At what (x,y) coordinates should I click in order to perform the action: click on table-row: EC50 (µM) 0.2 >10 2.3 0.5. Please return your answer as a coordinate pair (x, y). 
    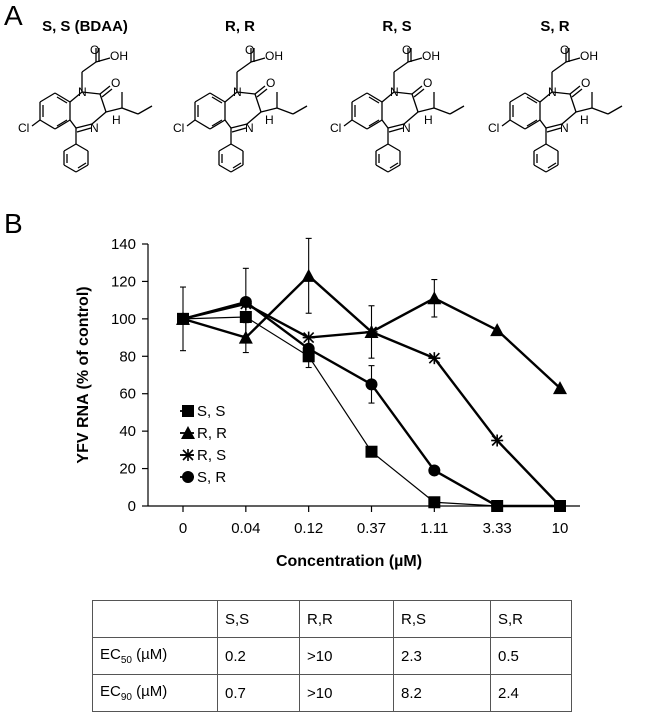
    Looking at the image, I should click on (332, 656).